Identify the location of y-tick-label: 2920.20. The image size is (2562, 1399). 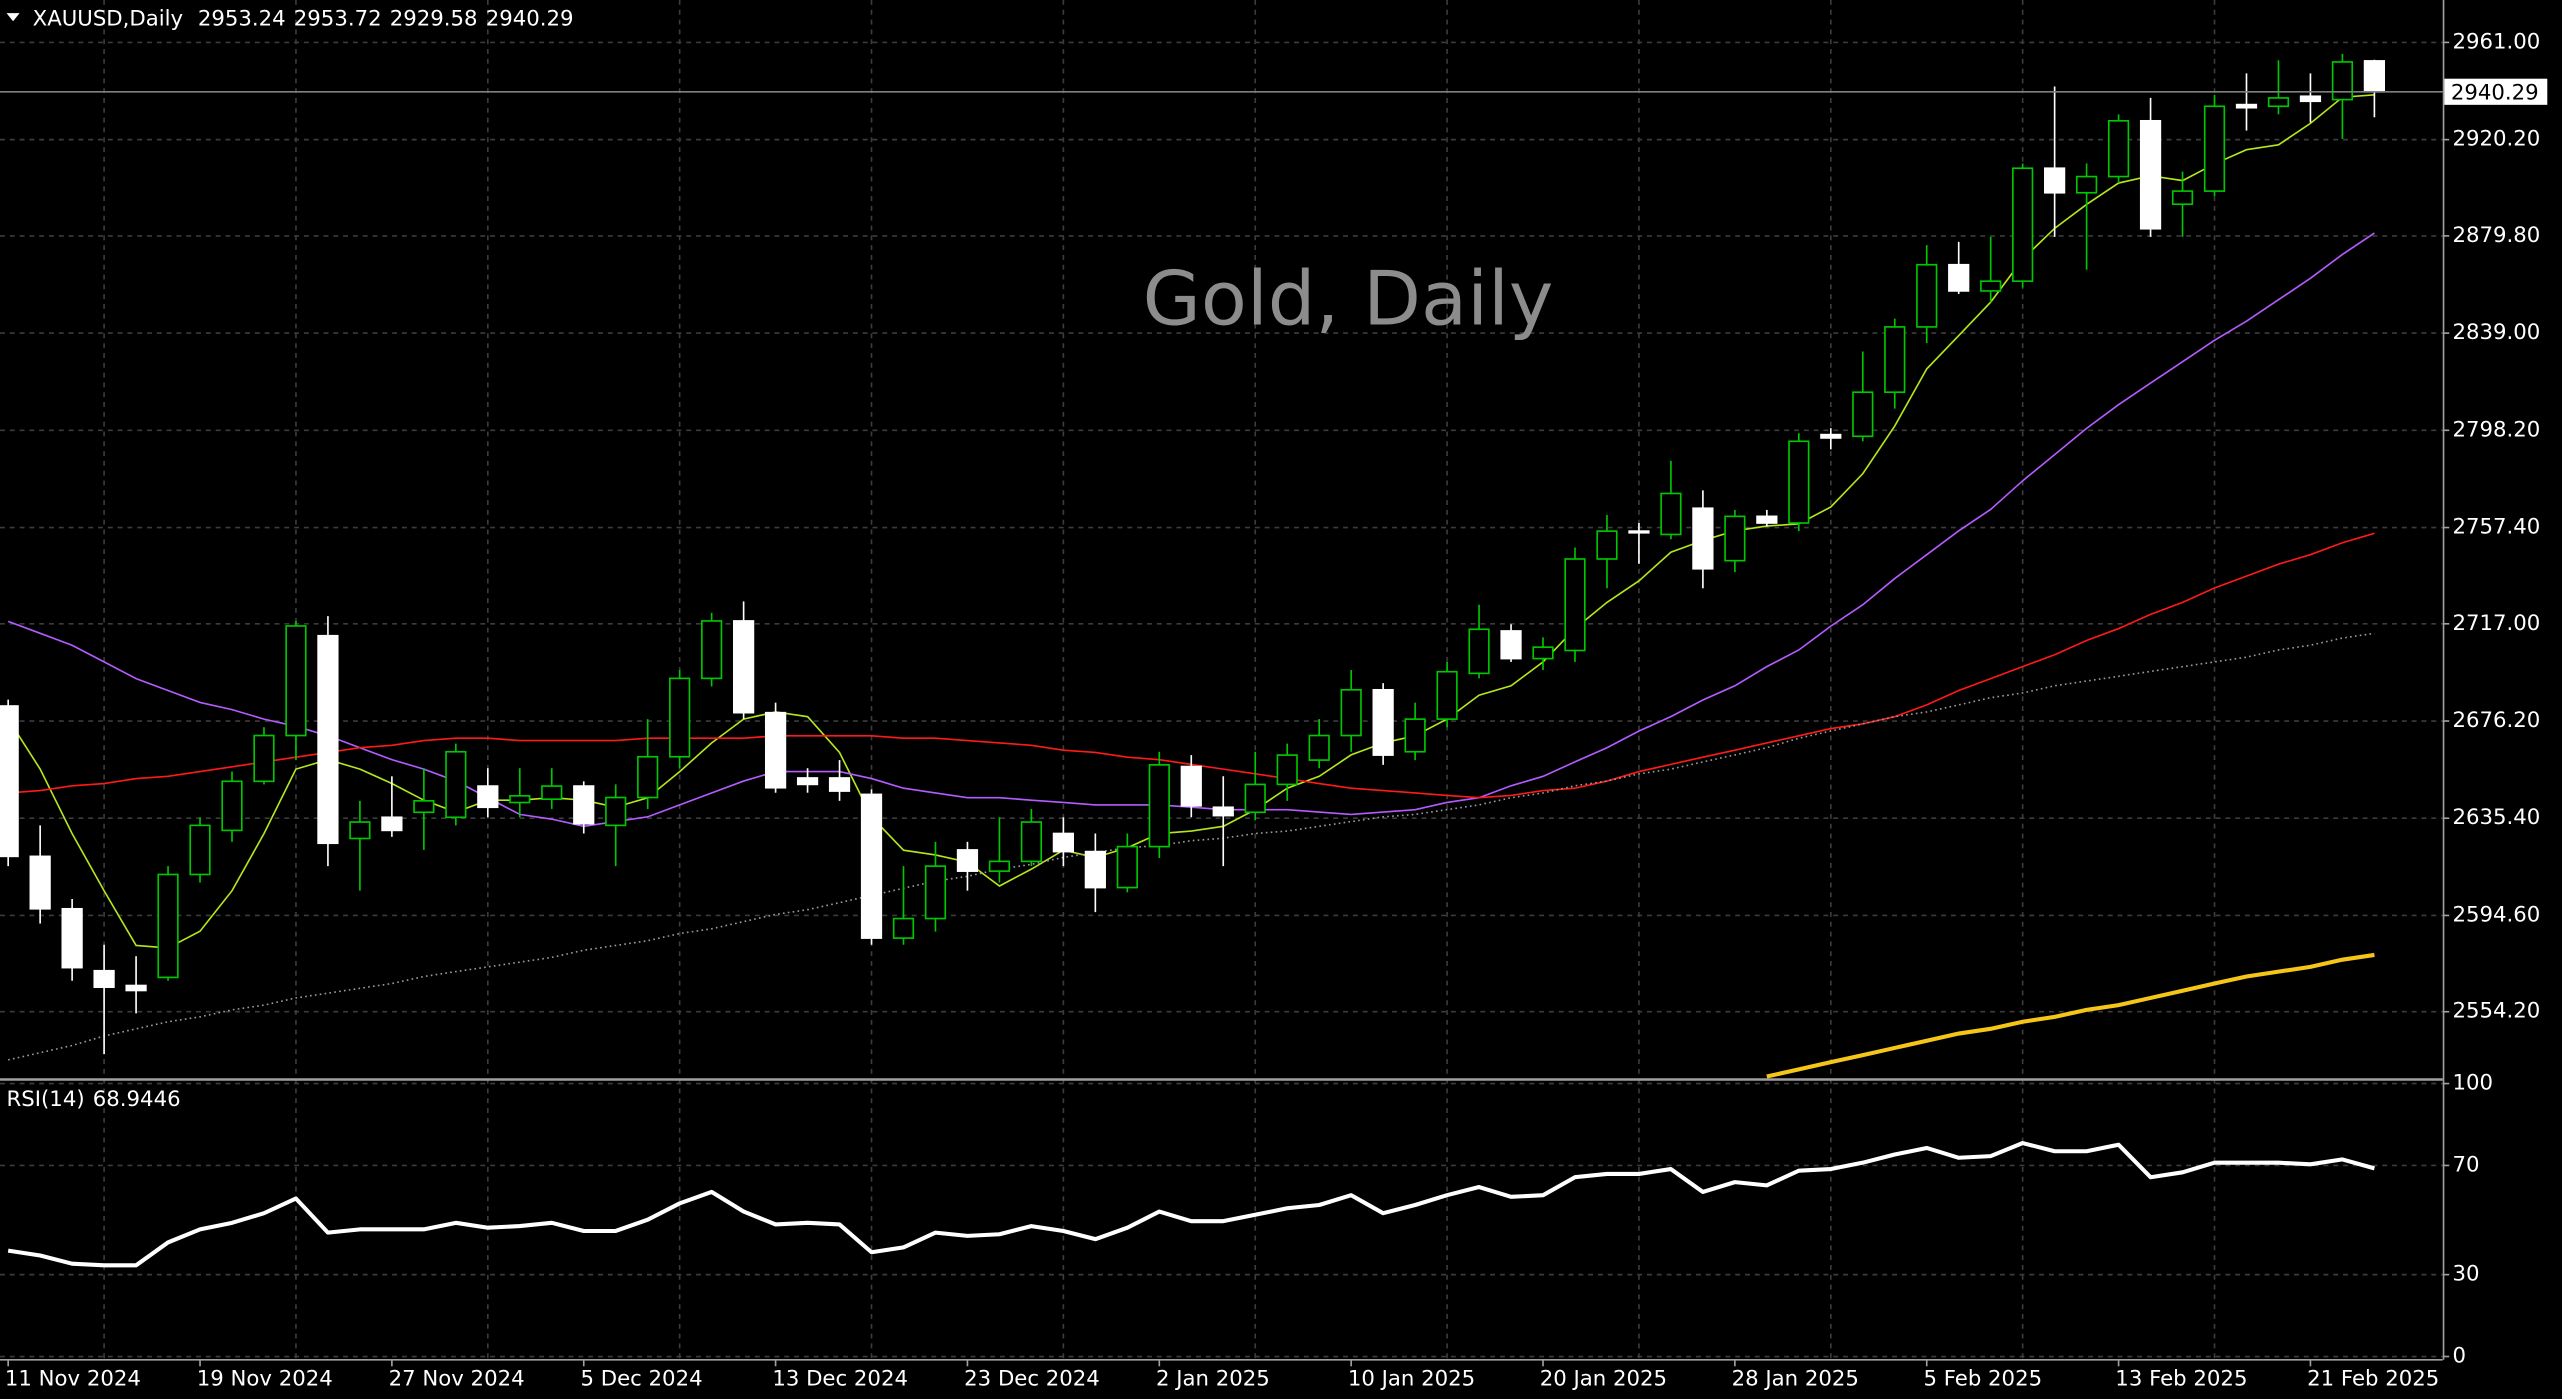
(2497, 139).